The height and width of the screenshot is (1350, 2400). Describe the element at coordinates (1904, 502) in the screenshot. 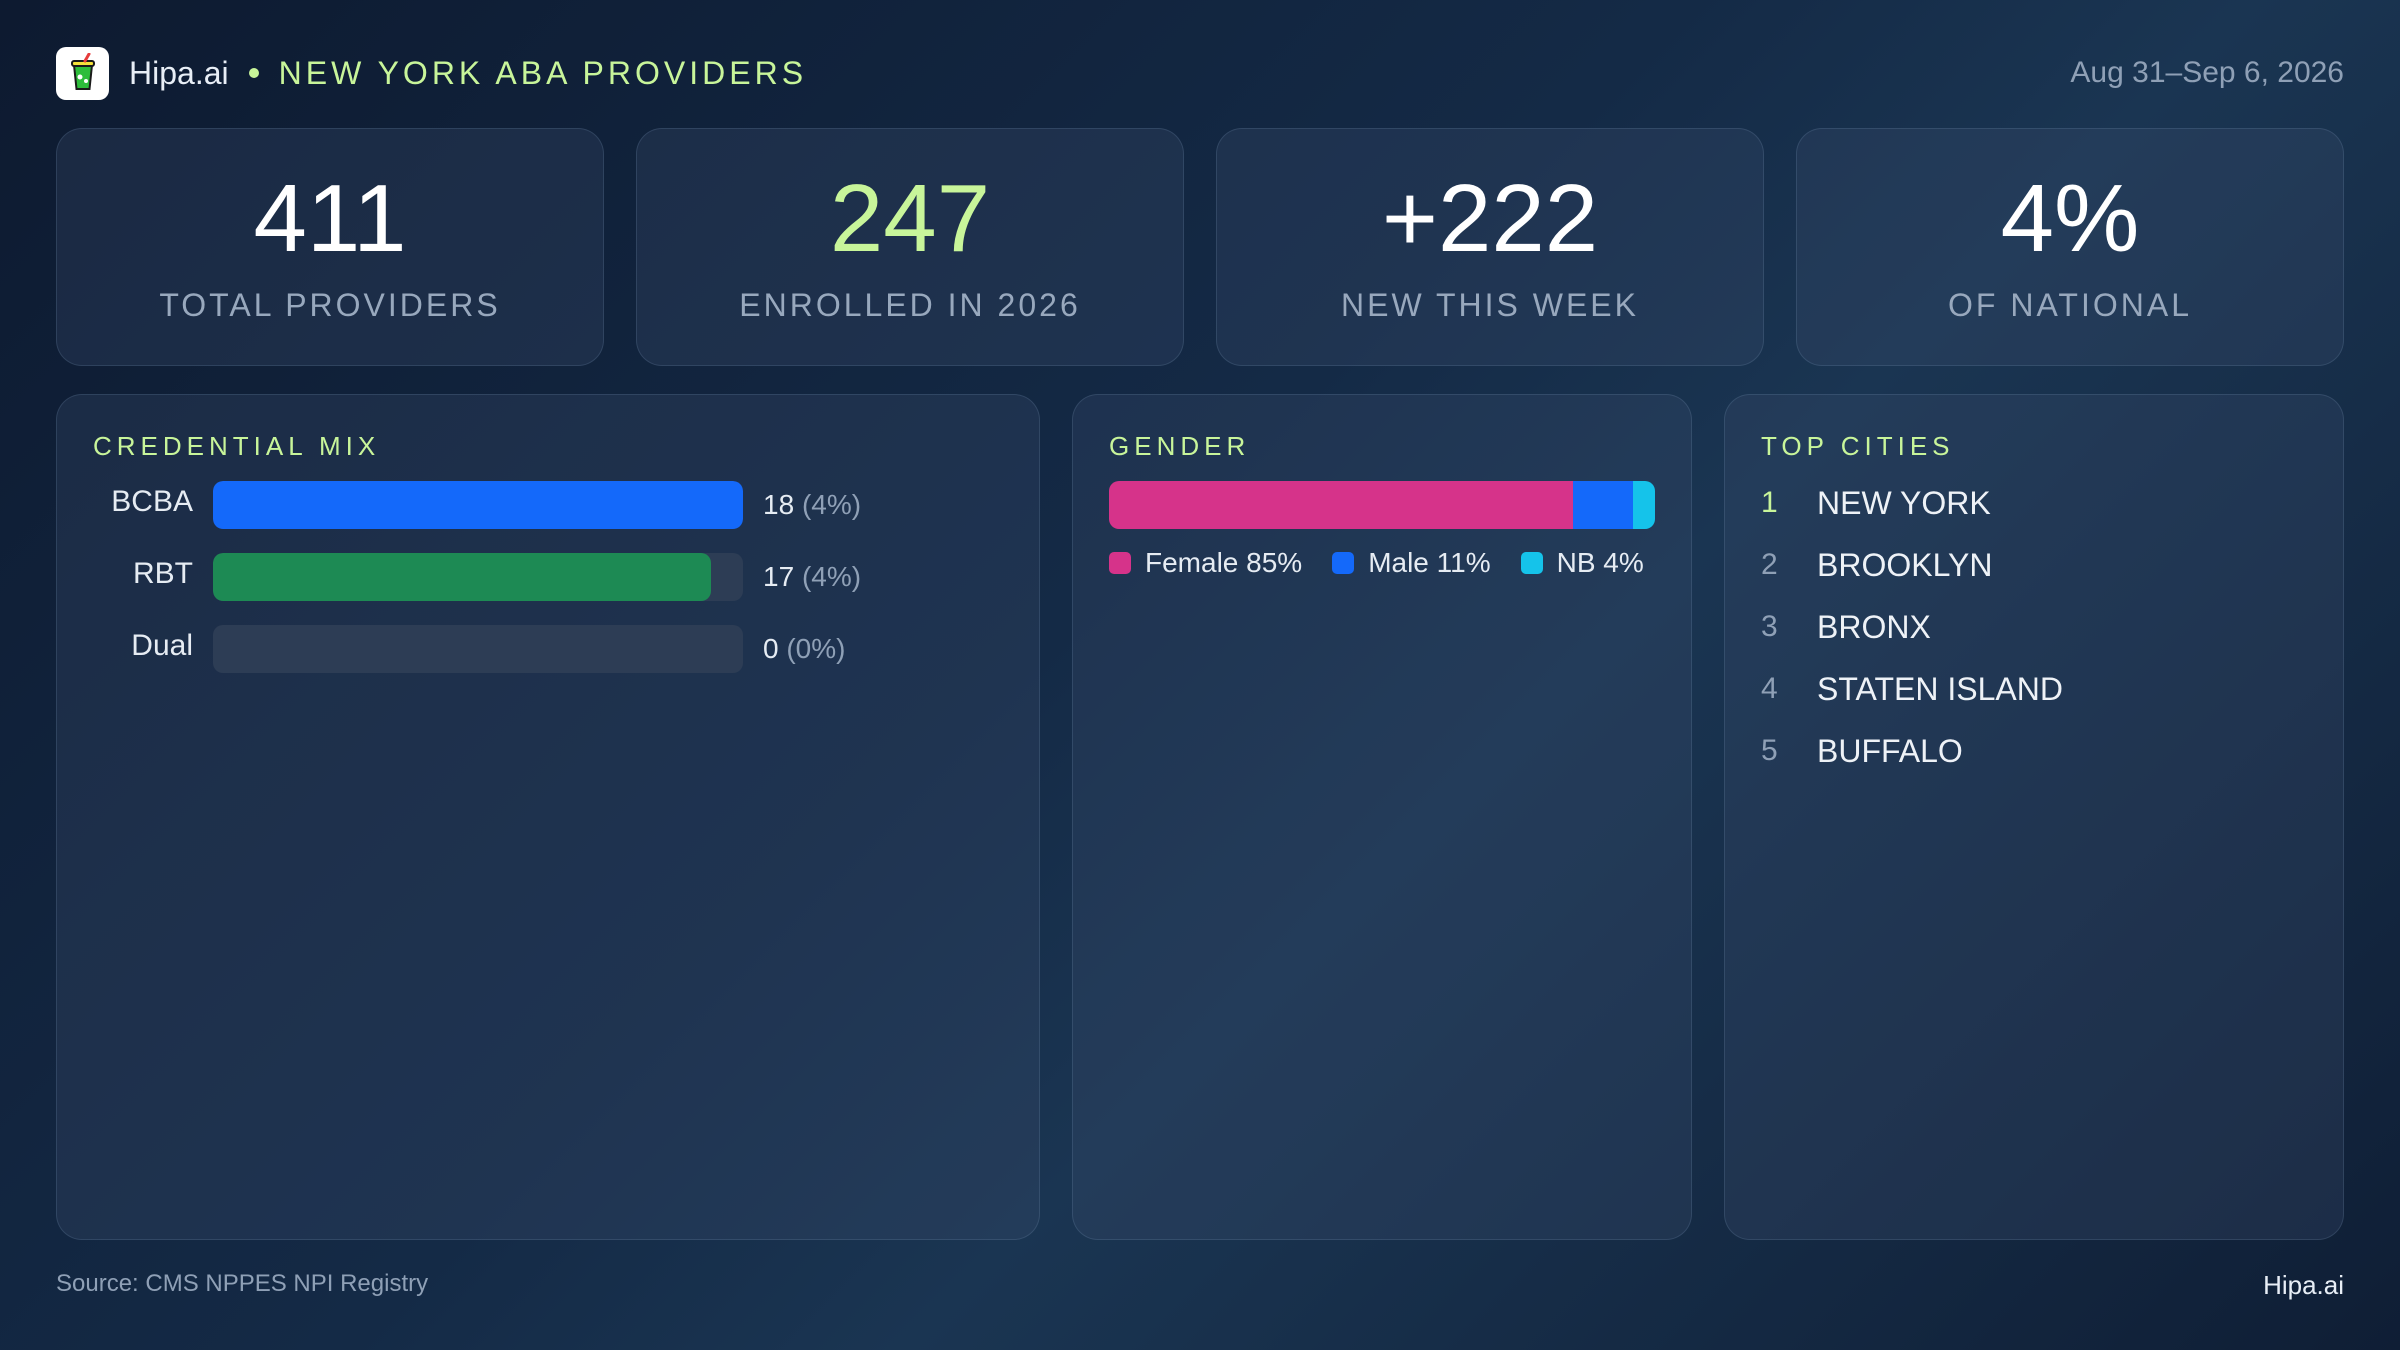

I see `city-name: NEW YORK` at that location.